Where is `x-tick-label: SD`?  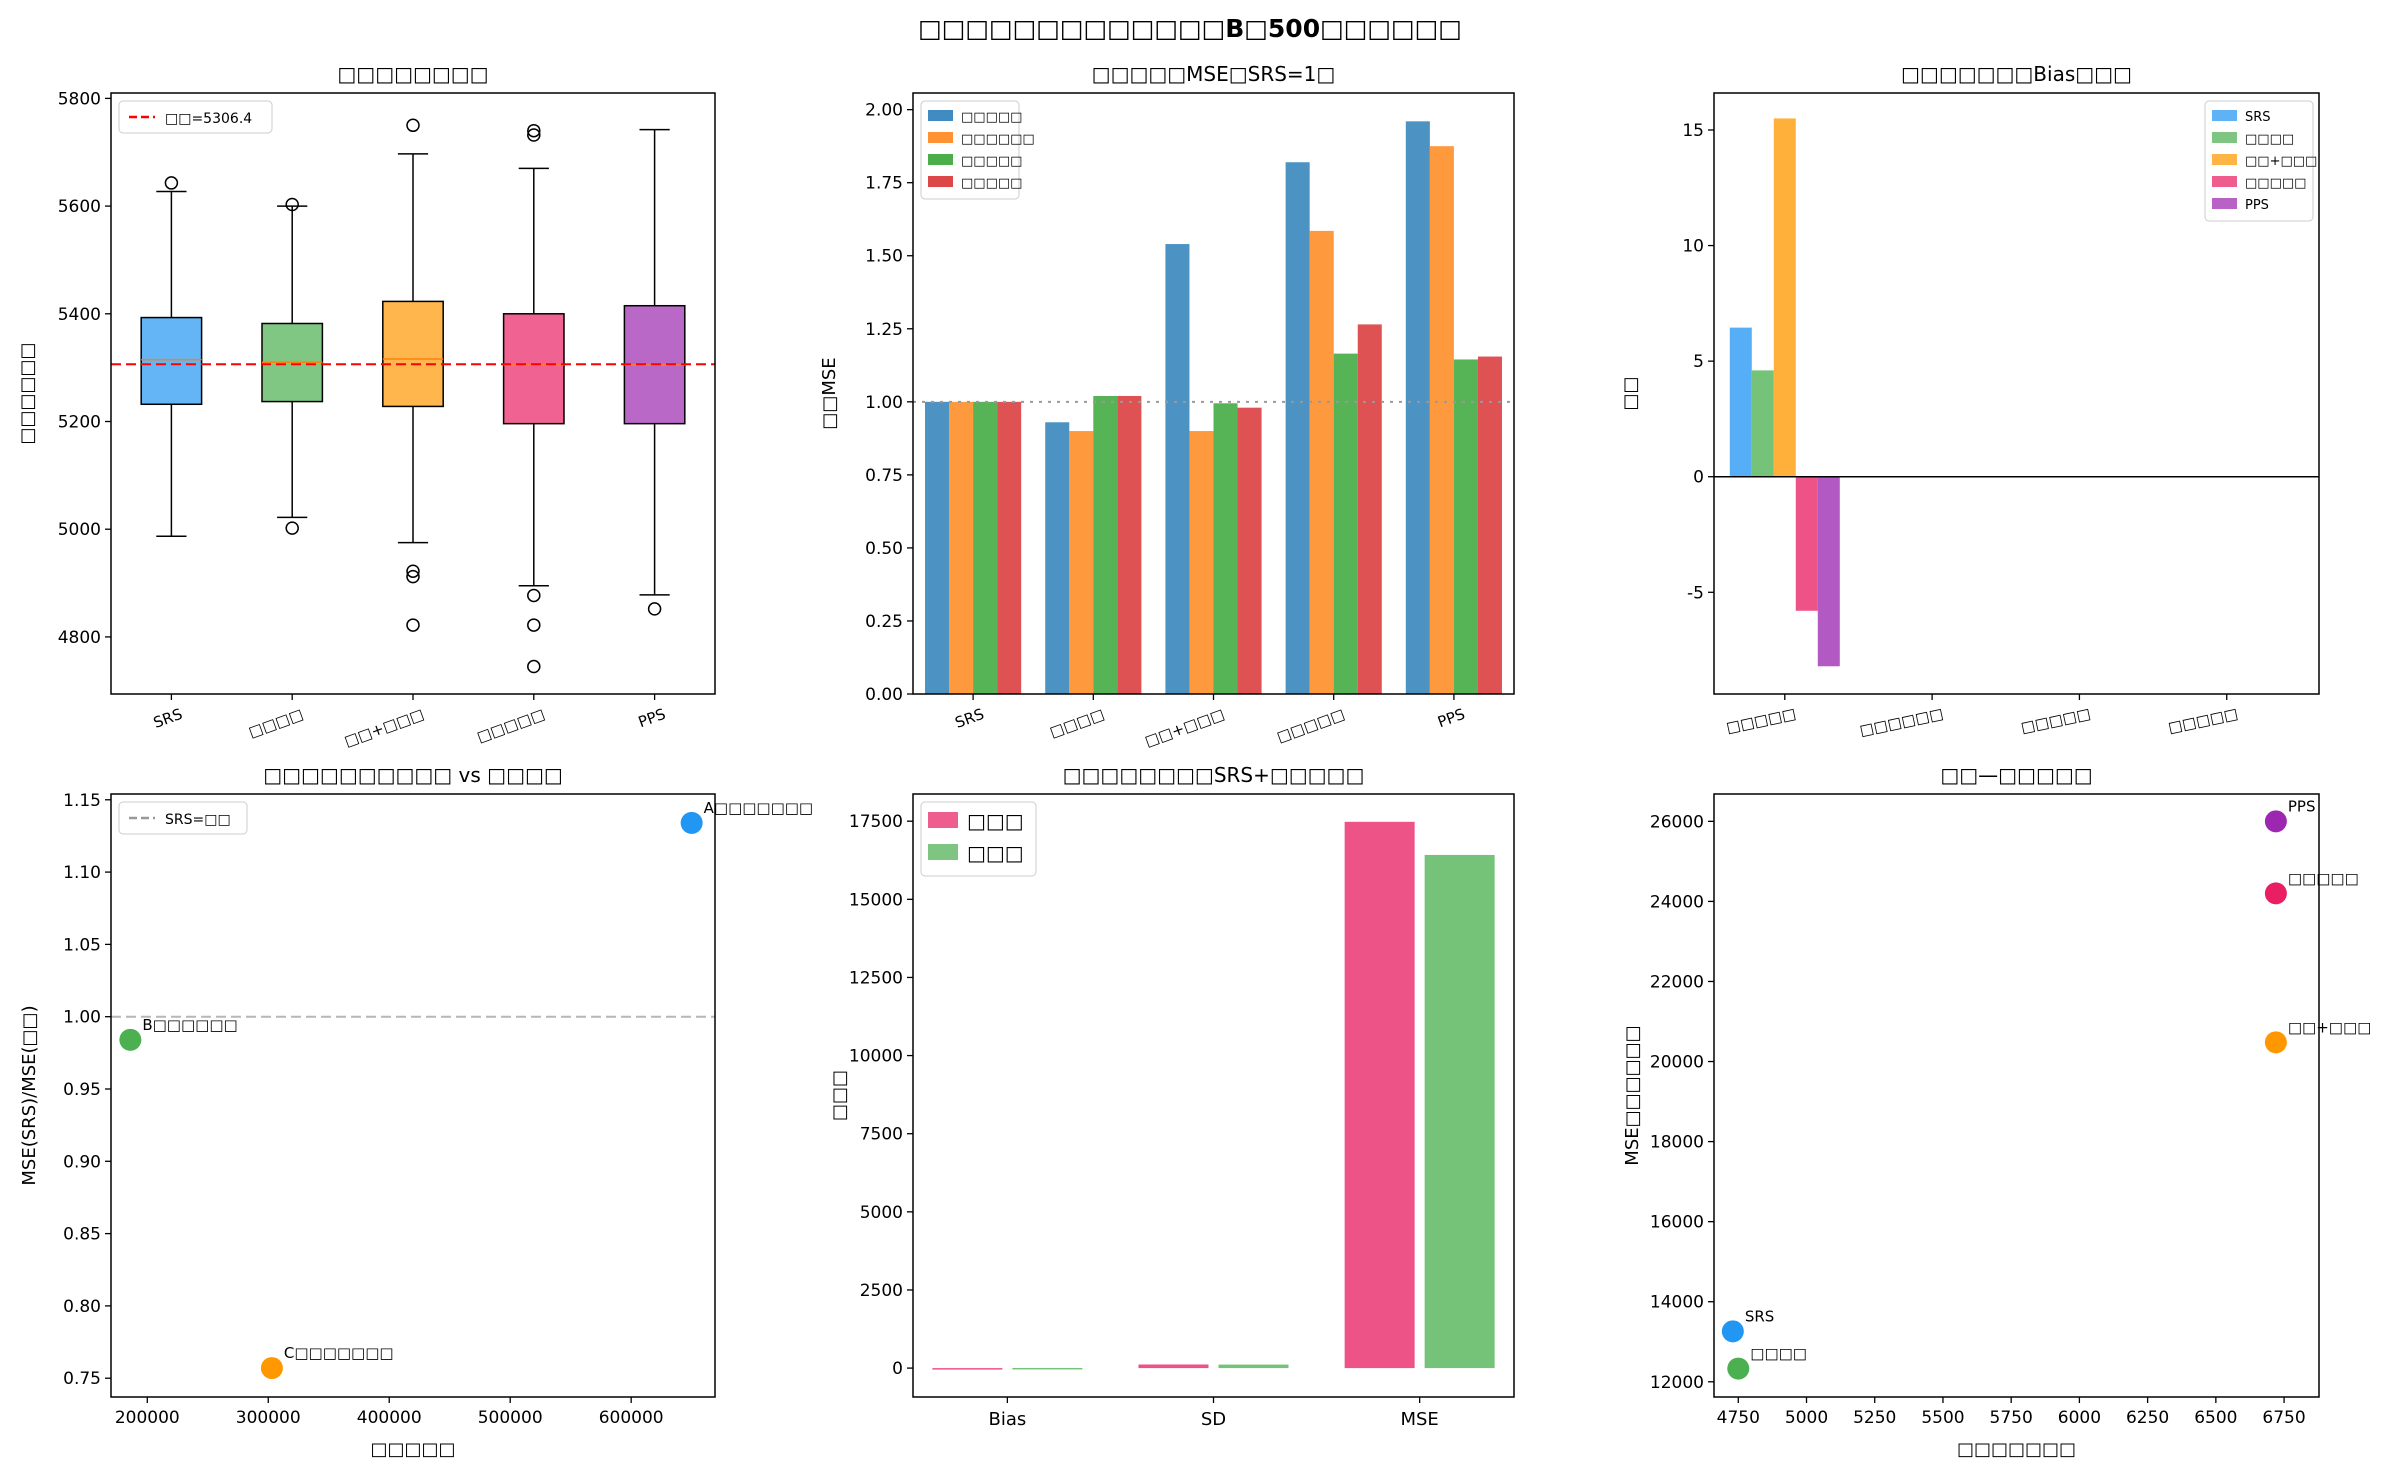
x-tick-label: SD is located at coordinates (1213, 1419).